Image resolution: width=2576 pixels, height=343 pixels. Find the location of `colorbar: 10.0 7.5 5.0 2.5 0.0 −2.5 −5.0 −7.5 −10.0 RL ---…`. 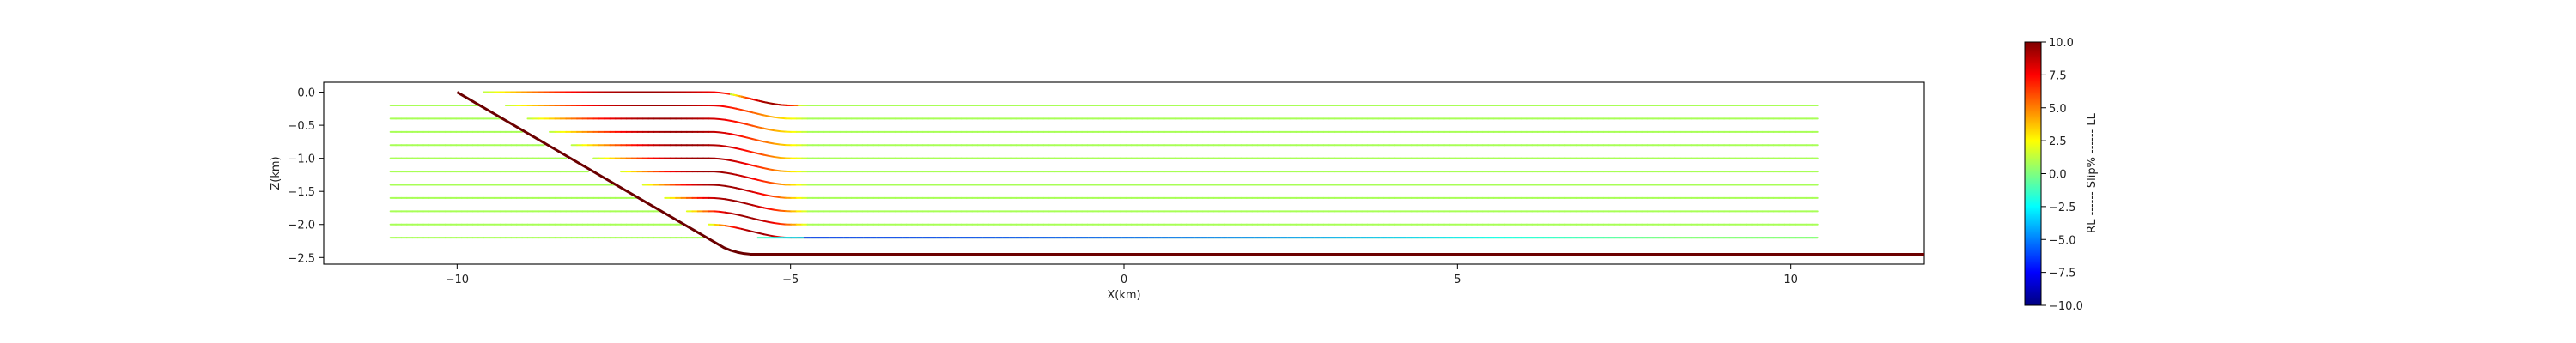

colorbar: 10.0 7.5 5.0 2.5 0.0 −2.5 −5.0 −7.5 −10.0 RL ---… is located at coordinates (2061, 175).